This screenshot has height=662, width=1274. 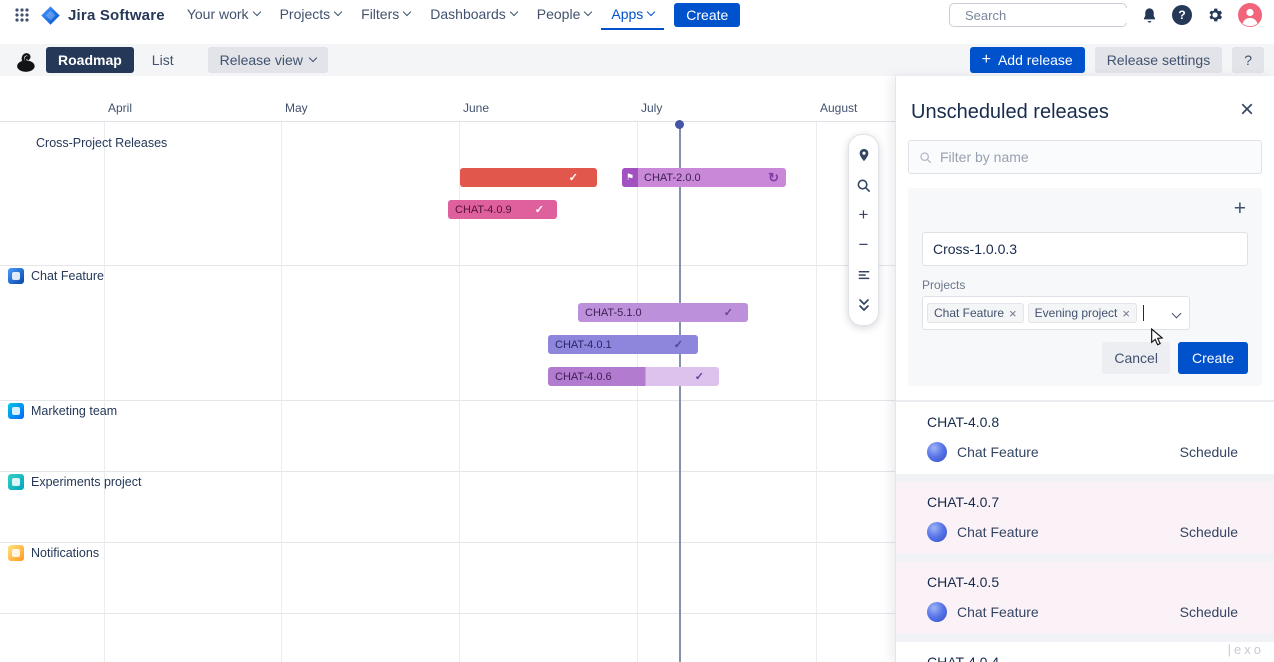 I want to click on zoom-search-icon, so click(x=864, y=185).